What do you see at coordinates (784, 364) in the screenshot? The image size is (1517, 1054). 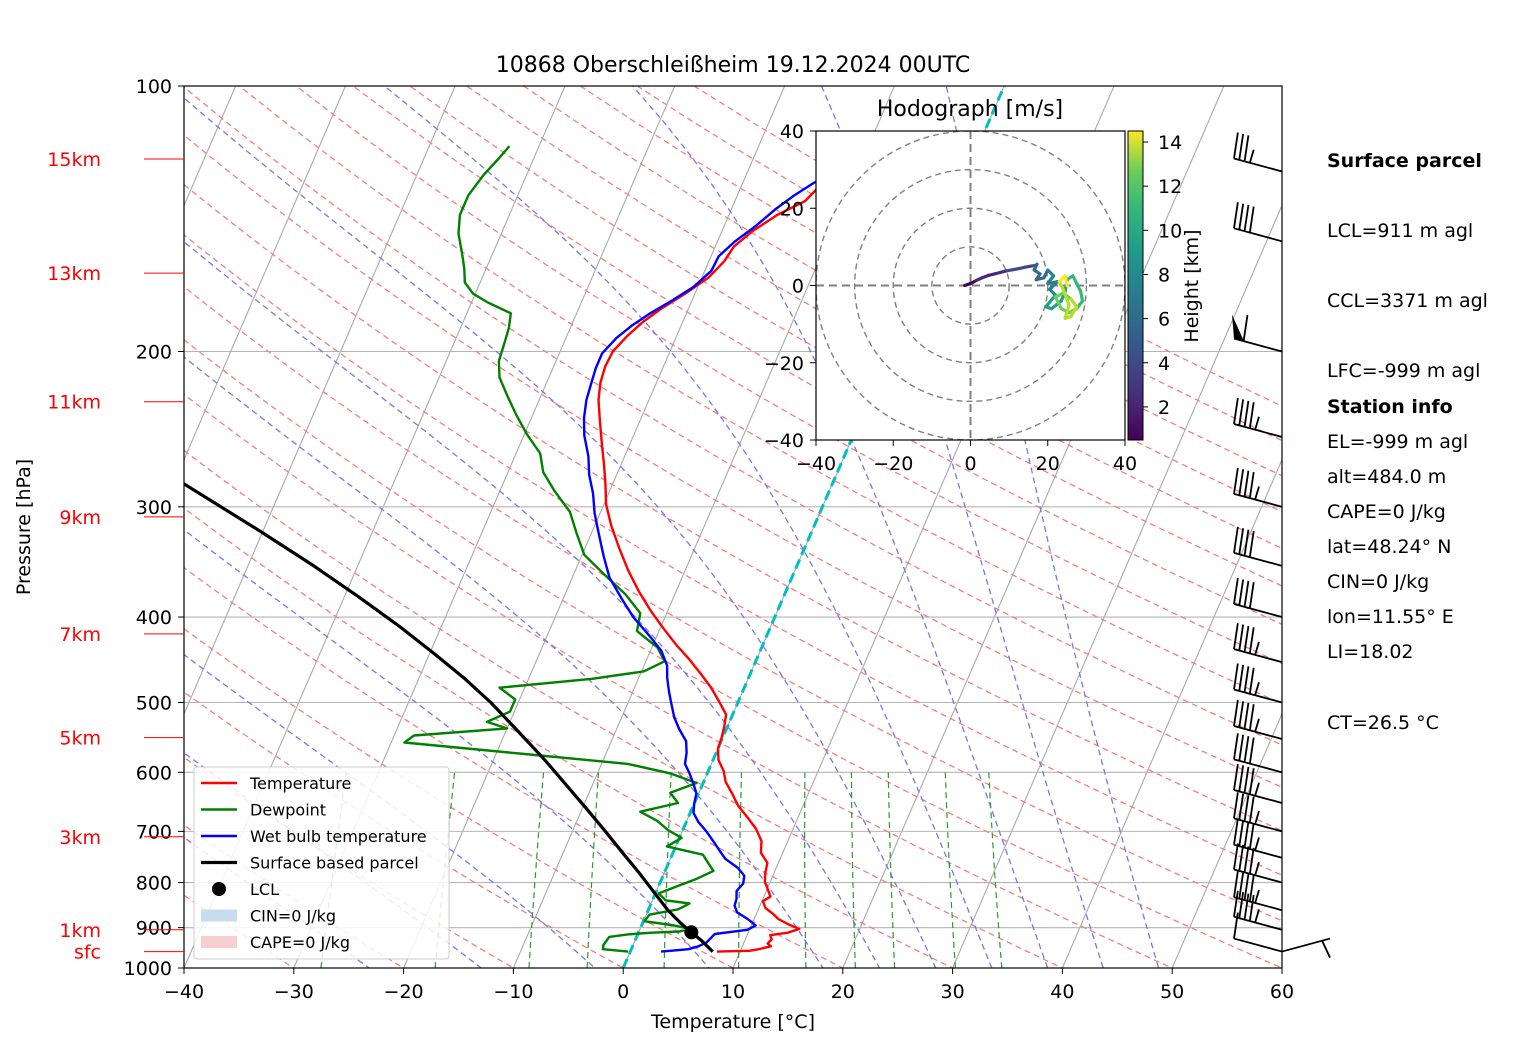 I see `hodograph-y-tick-label: −20` at bounding box center [784, 364].